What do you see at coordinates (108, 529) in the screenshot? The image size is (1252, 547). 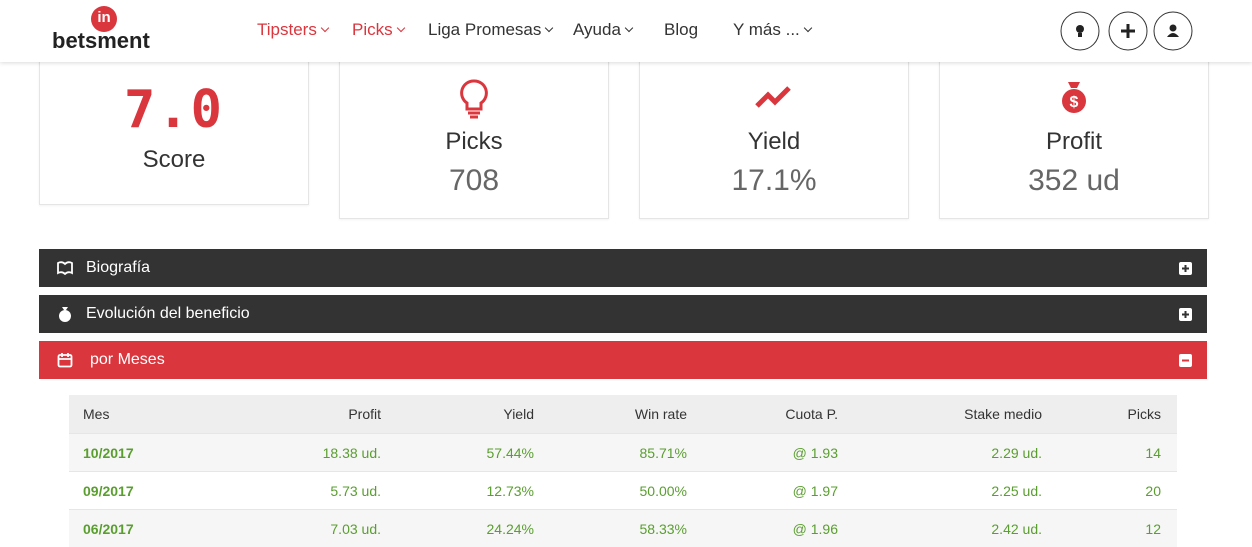 I see `table-cell: 06/2017` at bounding box center [108, 529].